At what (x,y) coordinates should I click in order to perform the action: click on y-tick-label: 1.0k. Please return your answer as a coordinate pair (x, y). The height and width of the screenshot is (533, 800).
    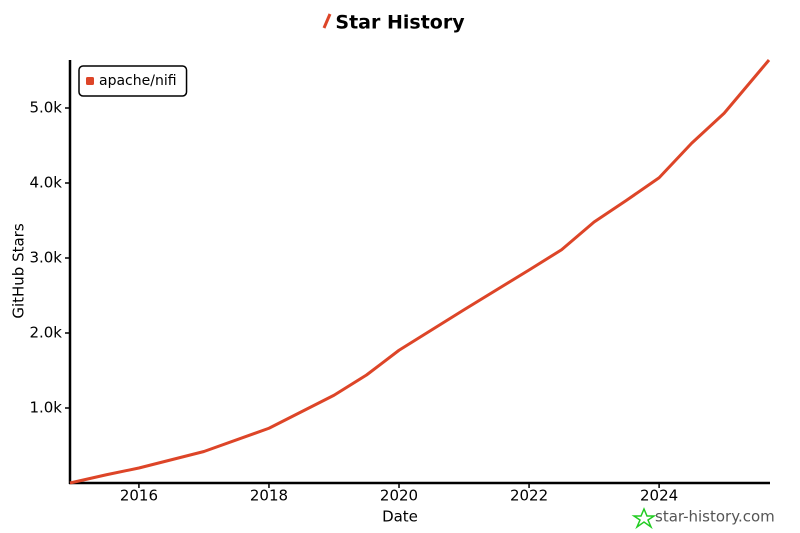
    Looking at the image, I should click on (45, 408).